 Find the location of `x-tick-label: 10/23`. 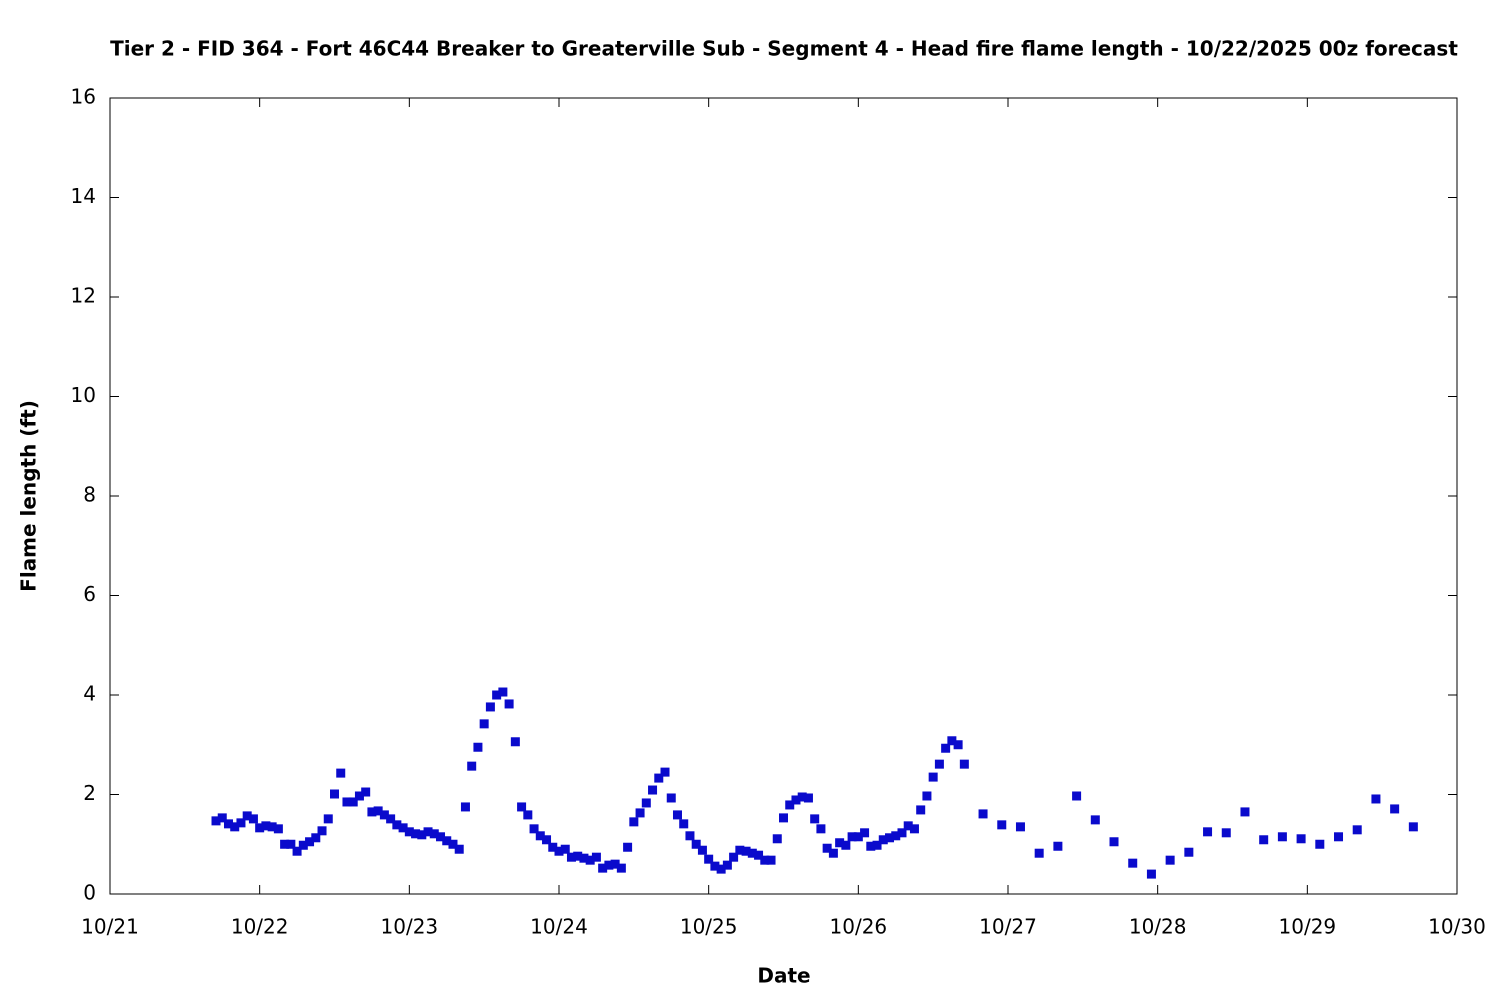

x-tick-label: 10/23 is located at coordinates (410, 927).